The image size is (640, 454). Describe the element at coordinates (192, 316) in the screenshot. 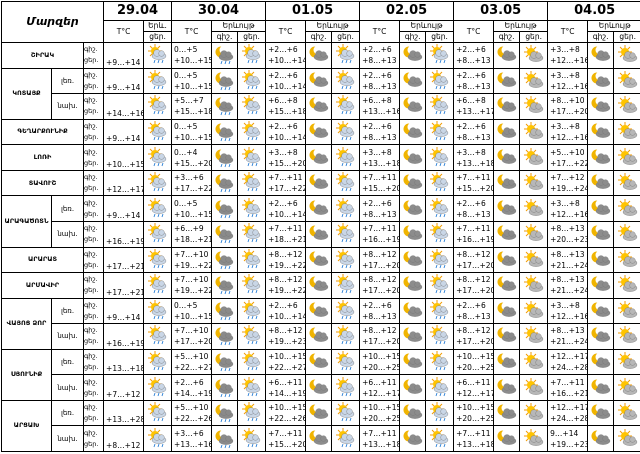

I see `day-temperature: +10…+15` at that location.